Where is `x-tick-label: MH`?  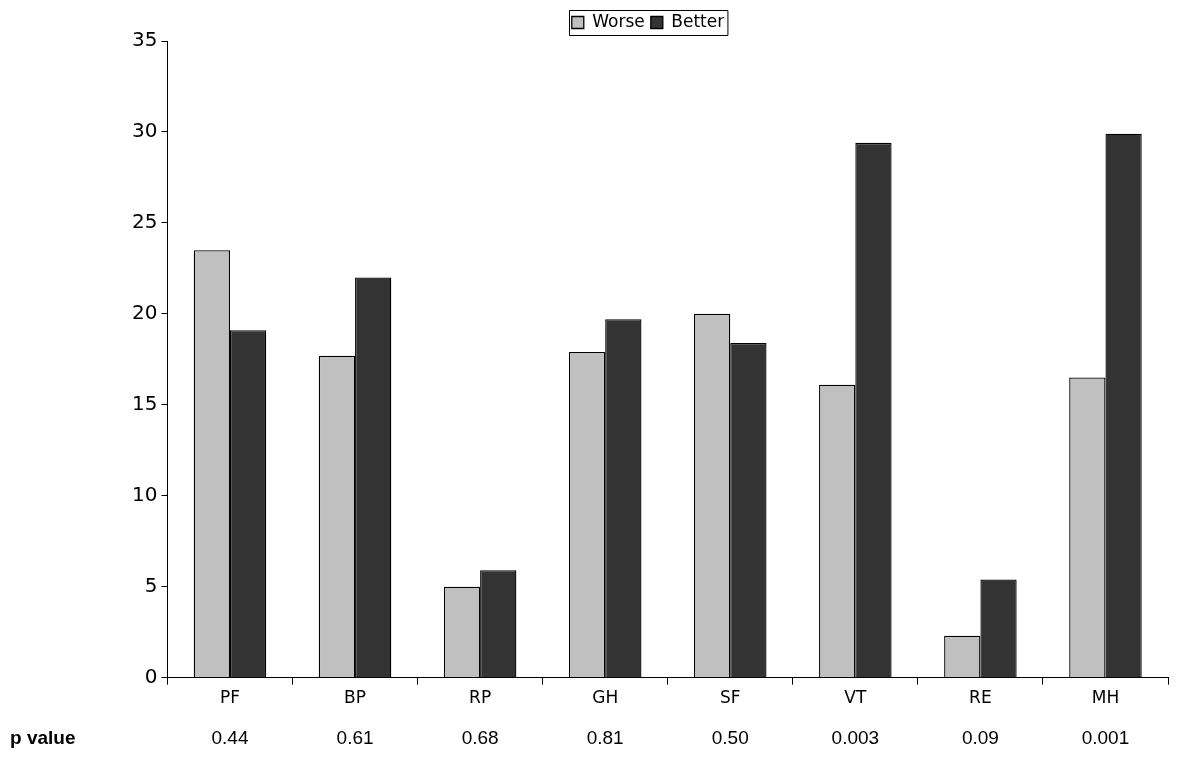
x-tick-label: MH is located at coordinates (1105, 697).